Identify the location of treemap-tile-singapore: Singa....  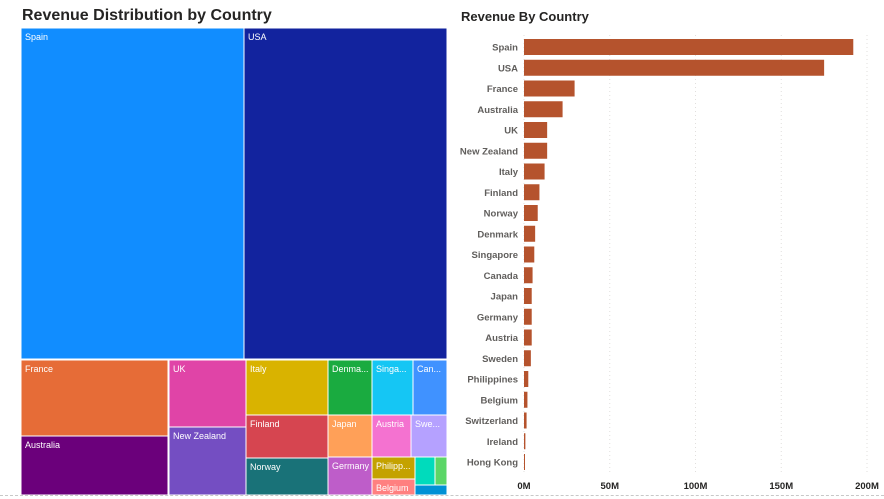
(392, 387).